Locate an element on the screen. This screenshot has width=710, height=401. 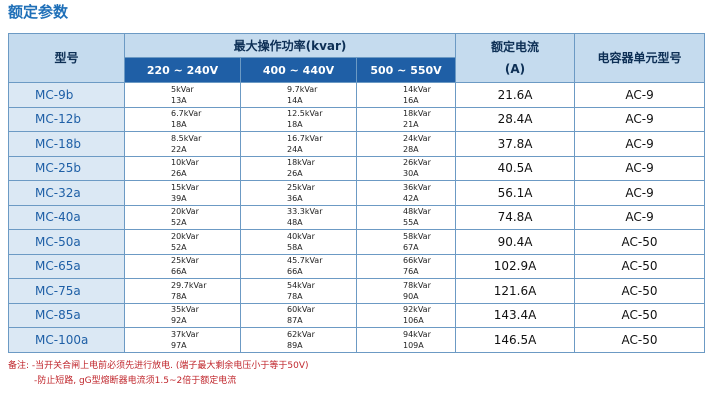
power-kvar: 48kVar is located at coordinates (417, 212).